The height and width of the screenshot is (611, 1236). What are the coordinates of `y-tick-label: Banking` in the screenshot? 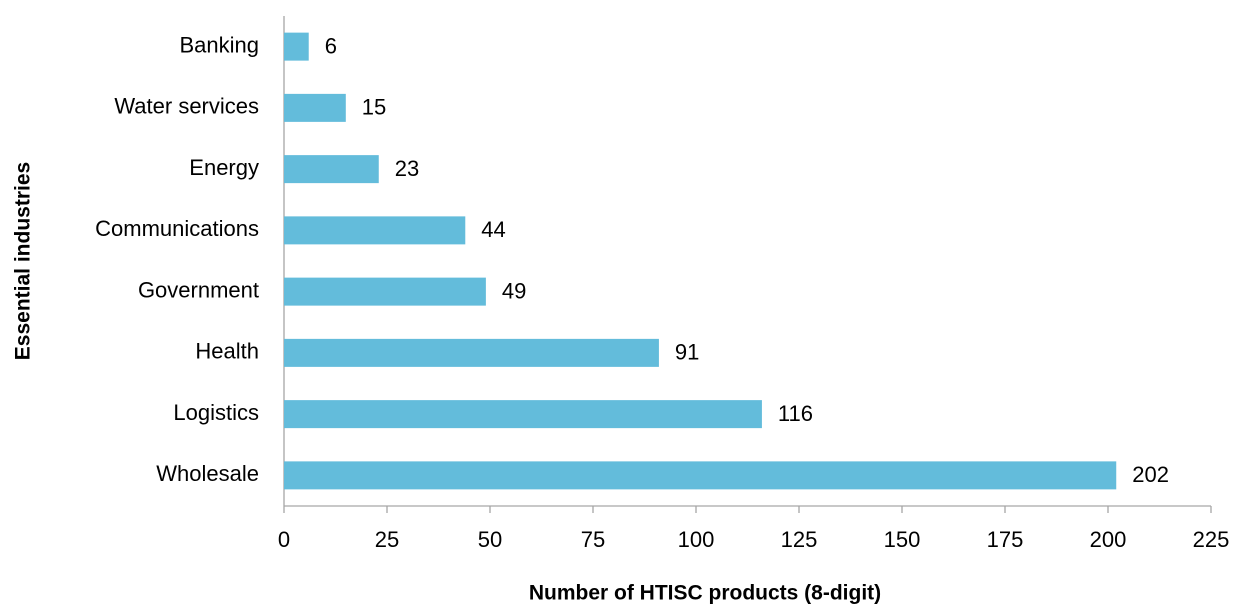 It's located at (219, 44).